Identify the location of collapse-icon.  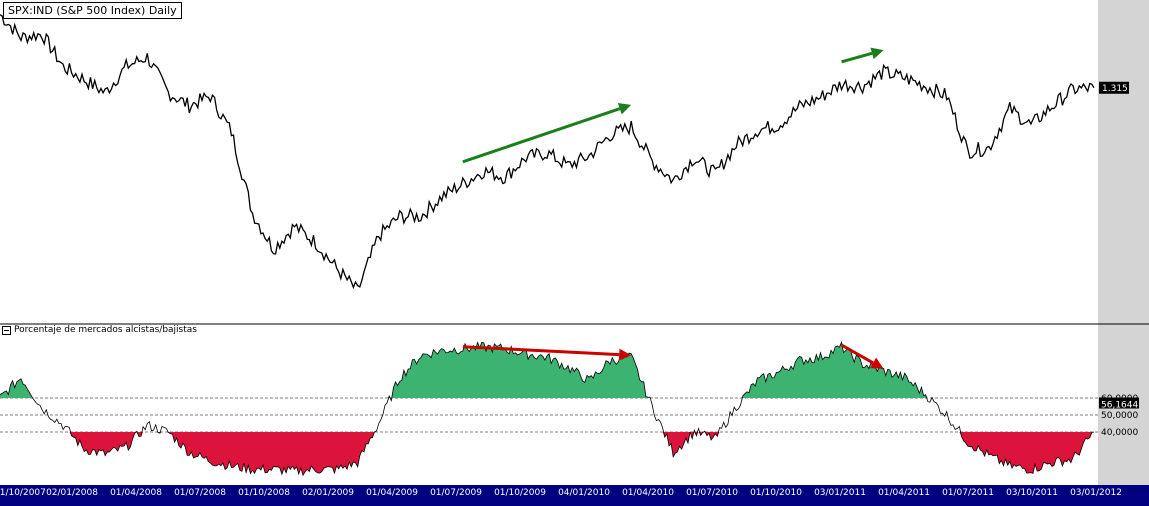
(6, 330).